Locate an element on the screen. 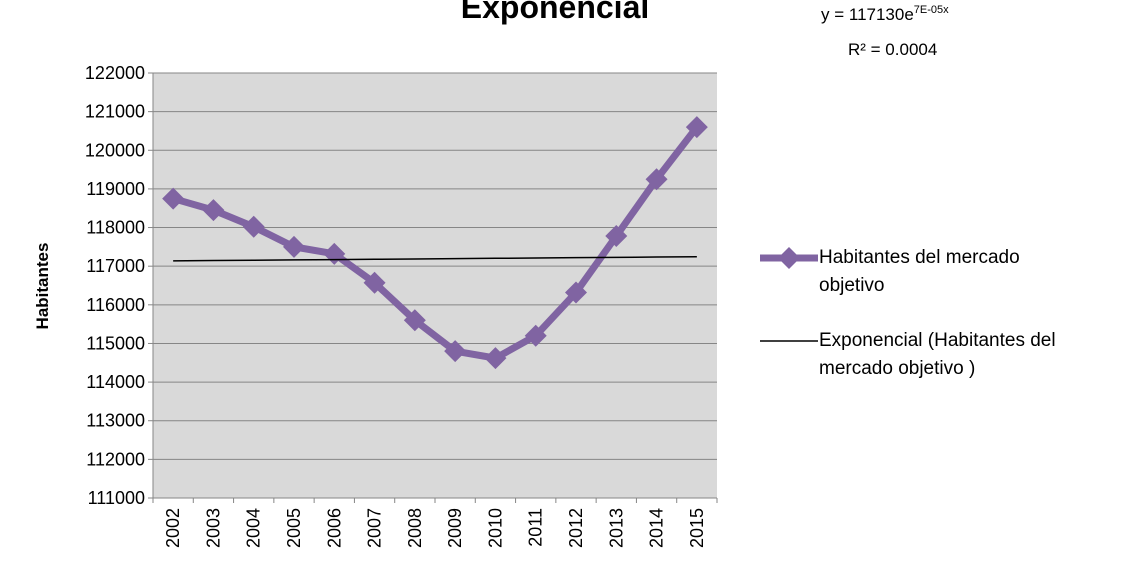 Image resolution: width=1128 pixels, height=571 pixels. y-tick-label: 112000 is located at coordinates (115, 459).